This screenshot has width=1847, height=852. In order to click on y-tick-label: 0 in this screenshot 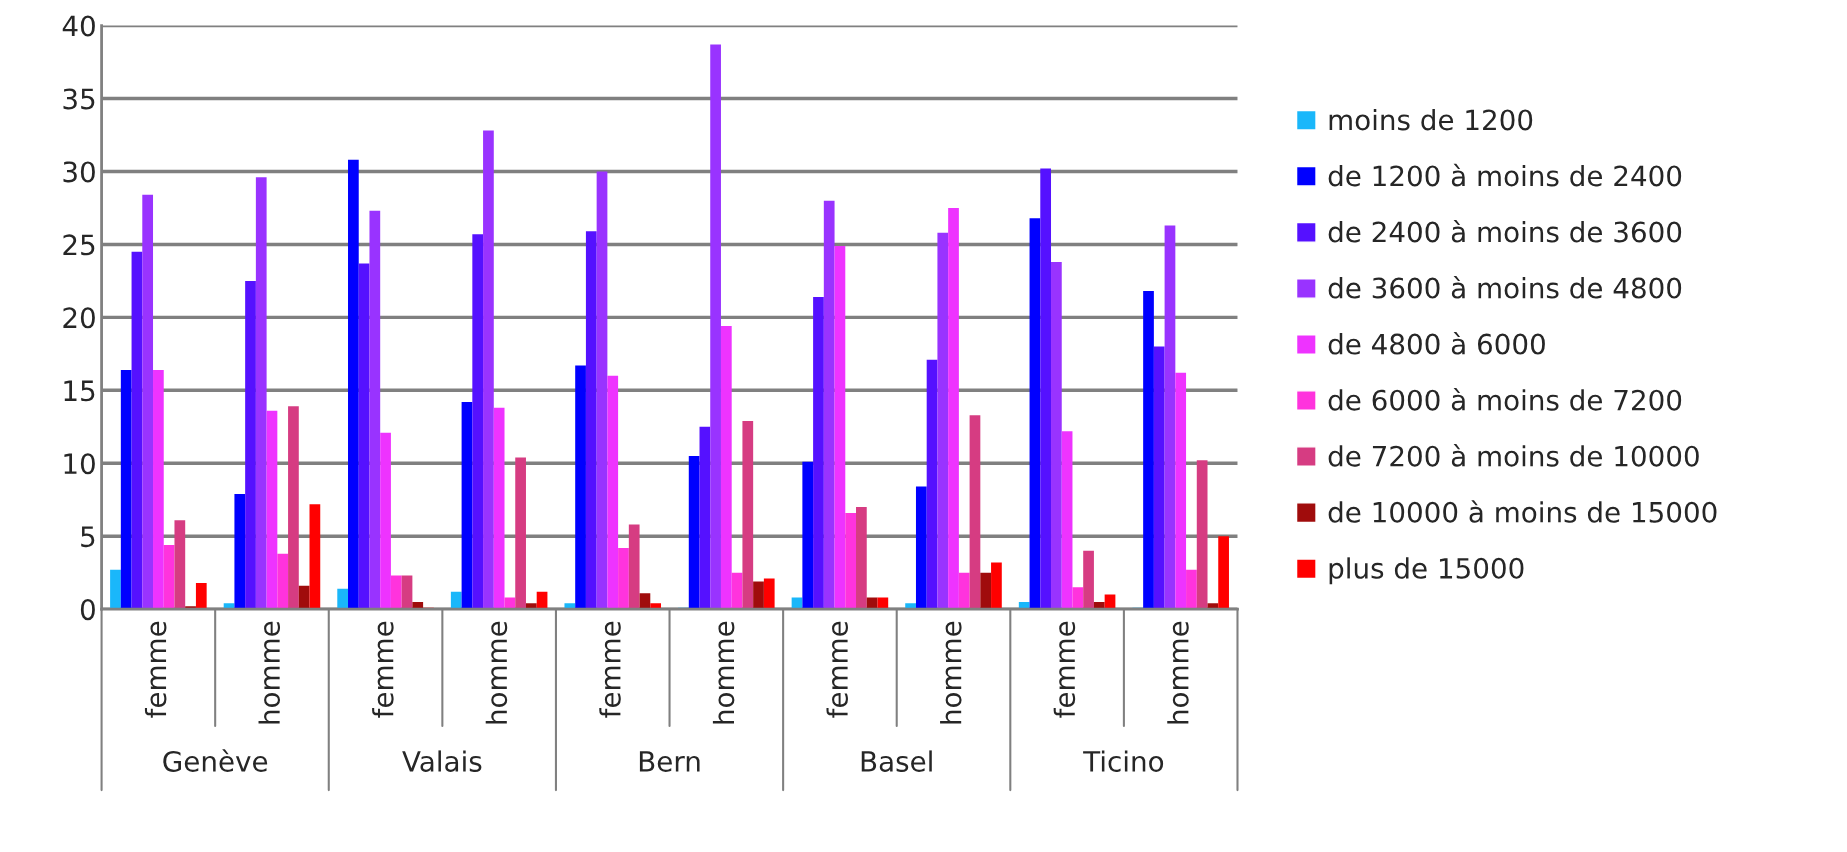, I will do `click(87, 610)`.